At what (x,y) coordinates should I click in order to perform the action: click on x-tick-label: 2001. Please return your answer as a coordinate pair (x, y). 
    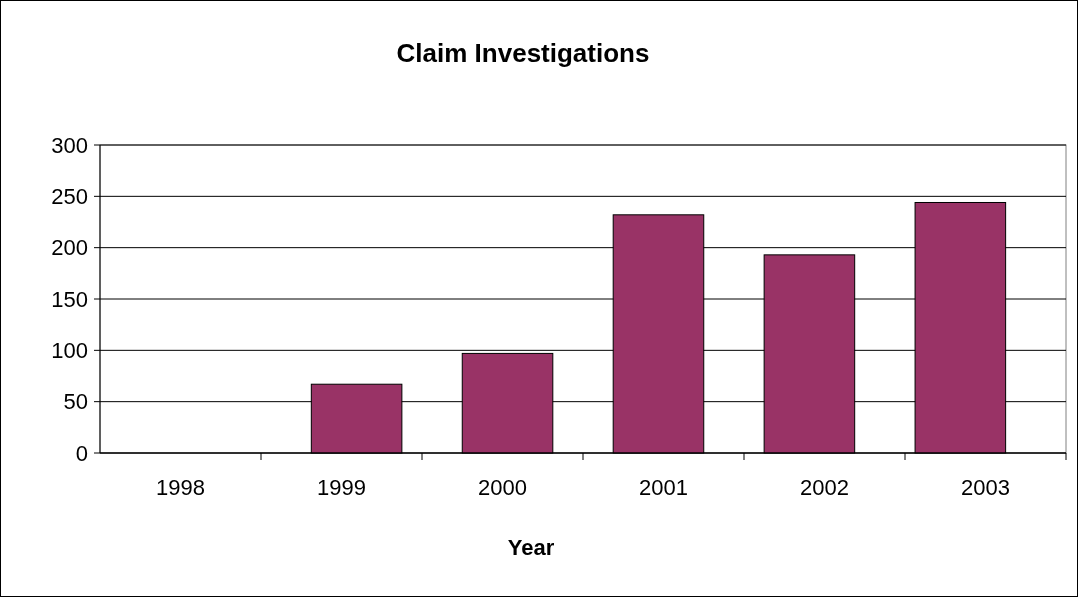
    Looking at the image, I should click on (663, 487).